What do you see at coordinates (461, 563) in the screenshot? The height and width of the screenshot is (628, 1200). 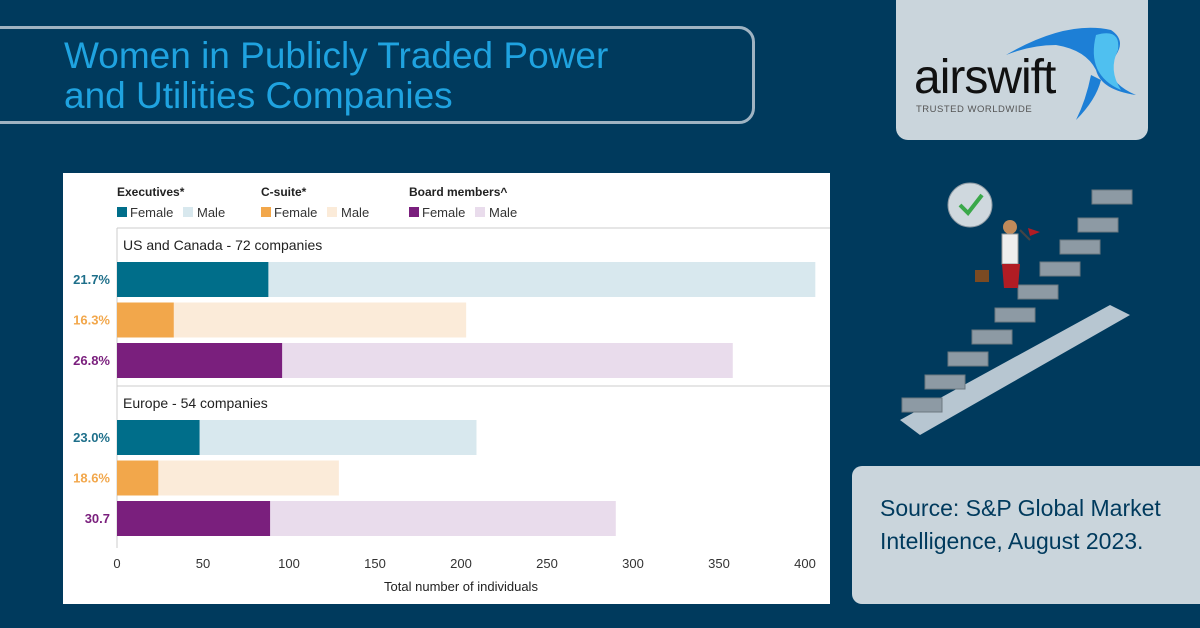 I see `x-tick-label: 200` at bounding box center [461, 563].